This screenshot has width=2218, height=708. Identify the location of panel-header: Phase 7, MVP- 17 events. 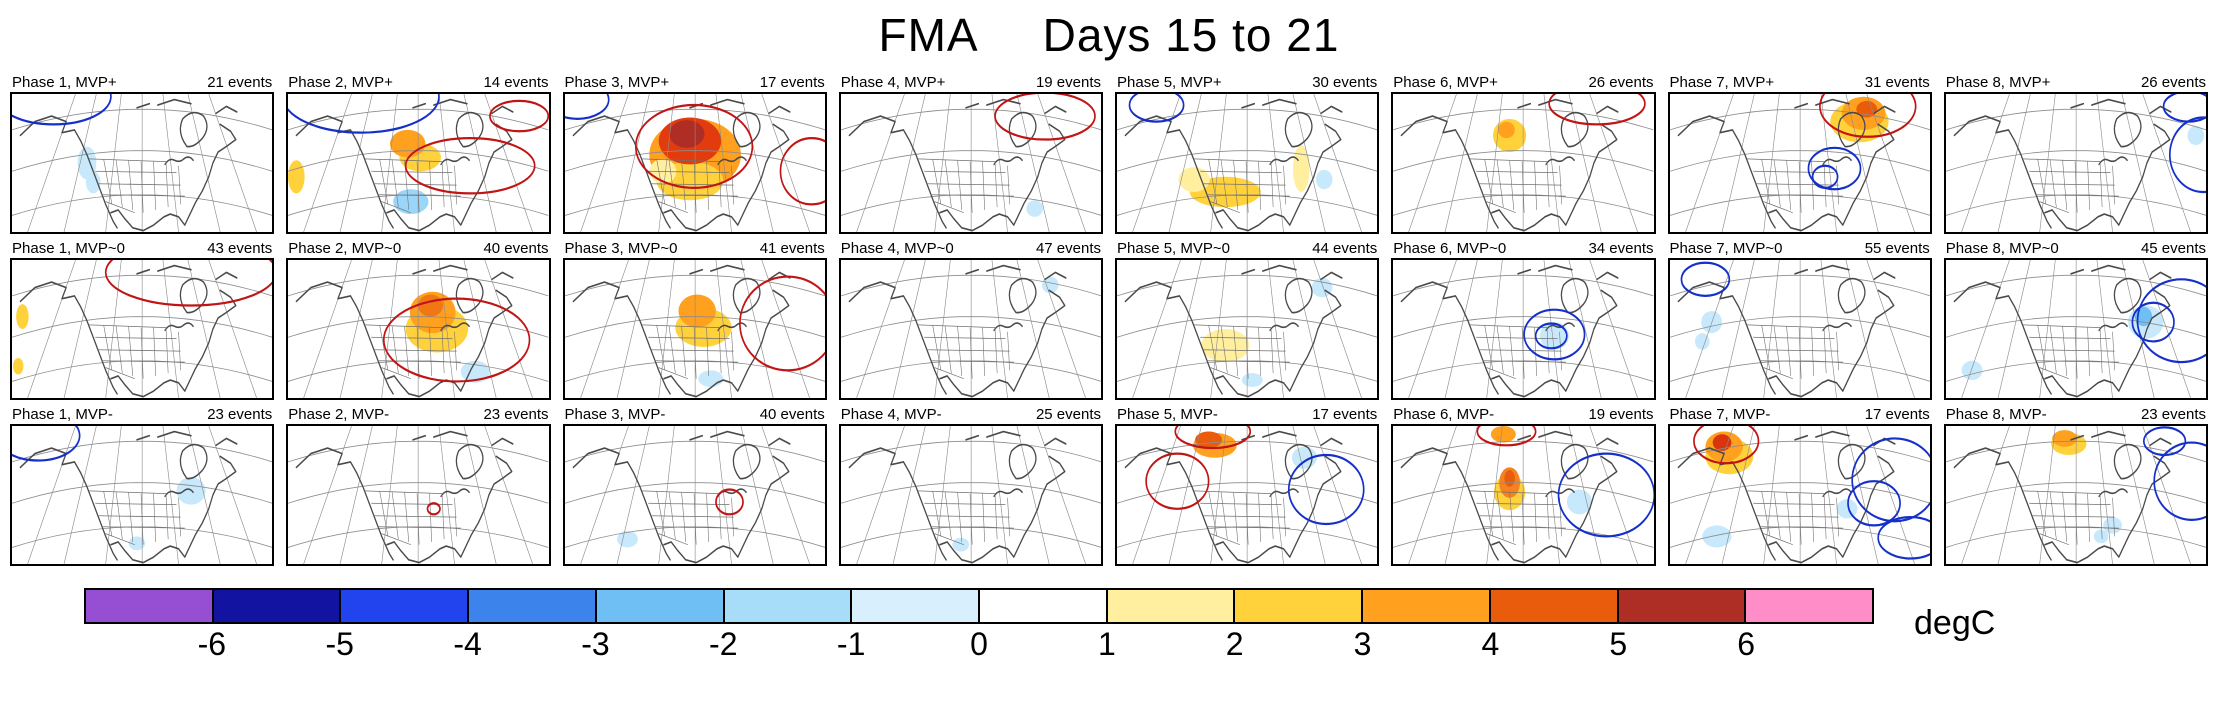
(1800, 415).